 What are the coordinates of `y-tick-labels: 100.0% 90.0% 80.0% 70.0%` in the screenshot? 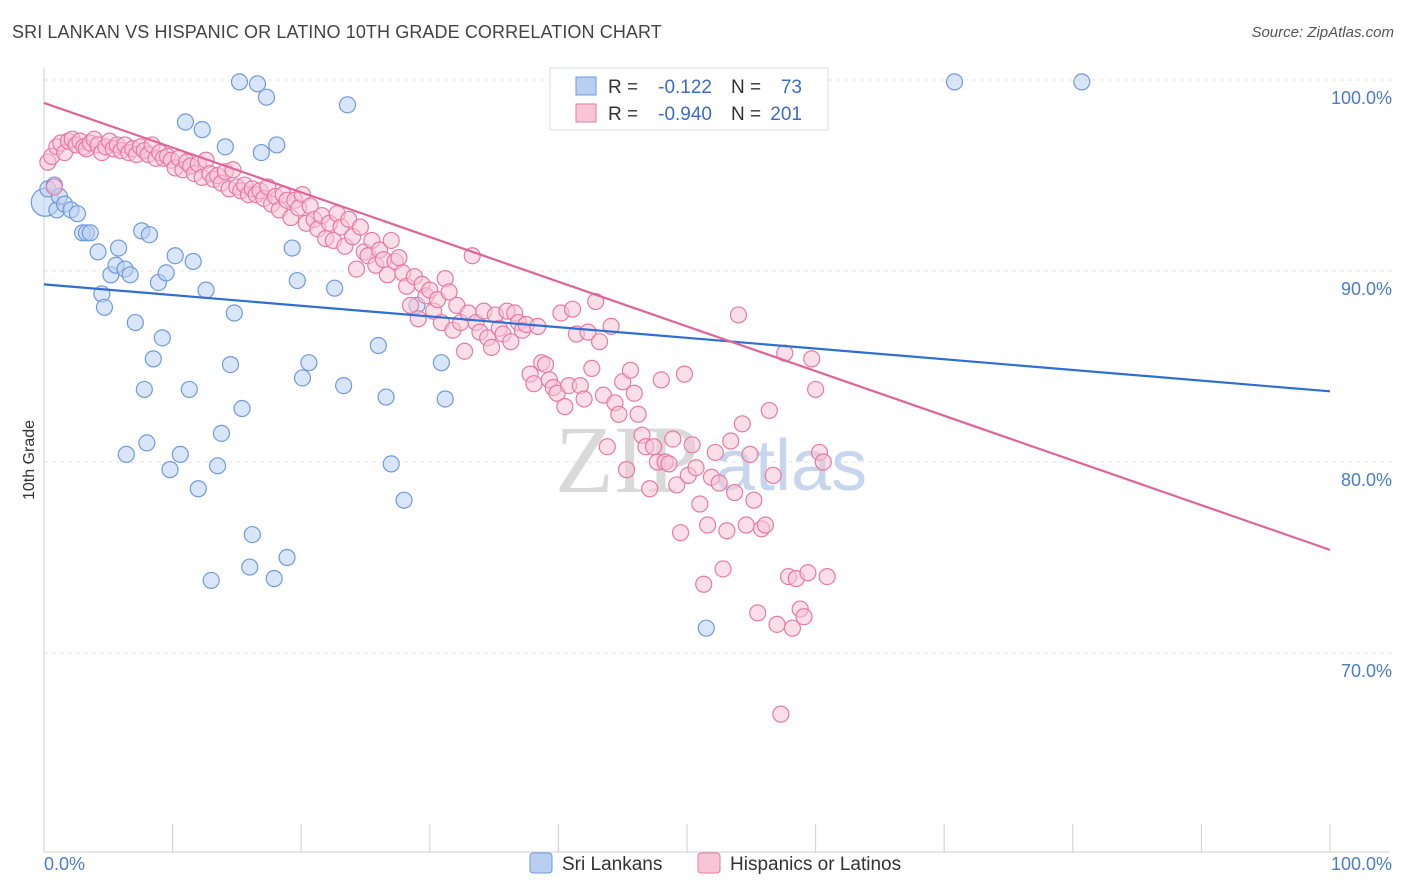 It's located at (1361, 384).